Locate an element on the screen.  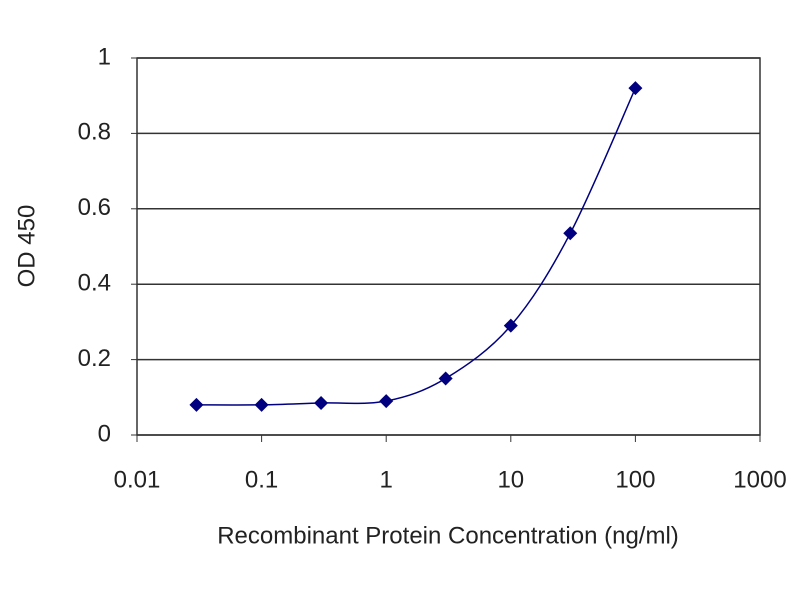
y-tick-label: 0.8 is located at coordinates (94, 132).